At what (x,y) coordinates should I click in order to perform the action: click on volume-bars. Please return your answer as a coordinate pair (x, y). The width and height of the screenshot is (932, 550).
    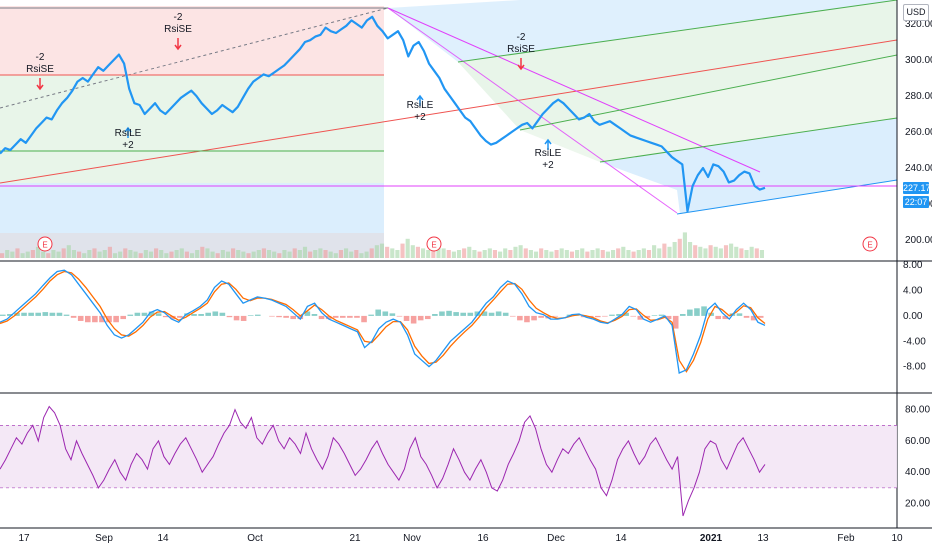
    Looking at the image, I should click on (382, 245).